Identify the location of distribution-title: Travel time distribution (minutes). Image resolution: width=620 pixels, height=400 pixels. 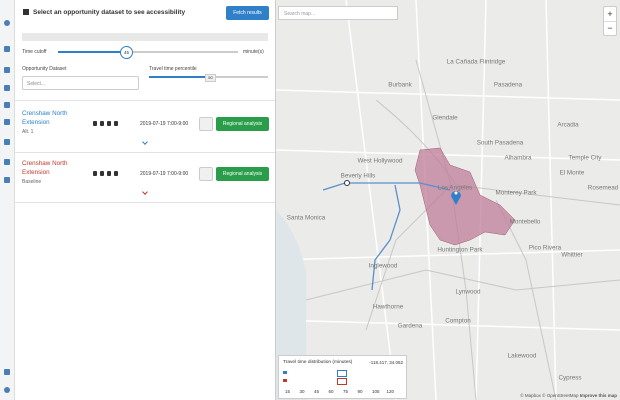
(318, 362).